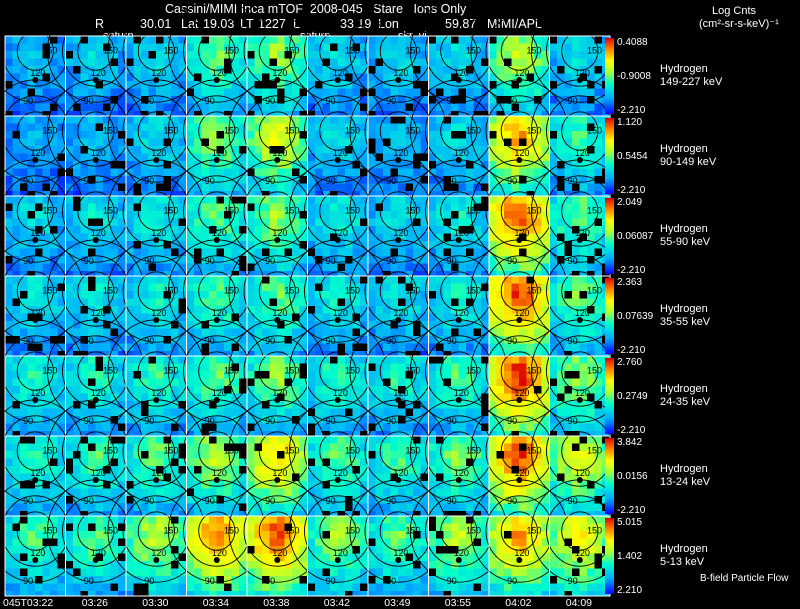  I want to click on heatmap-panel-r4-c6: 150 120 90, so click(398, 378).